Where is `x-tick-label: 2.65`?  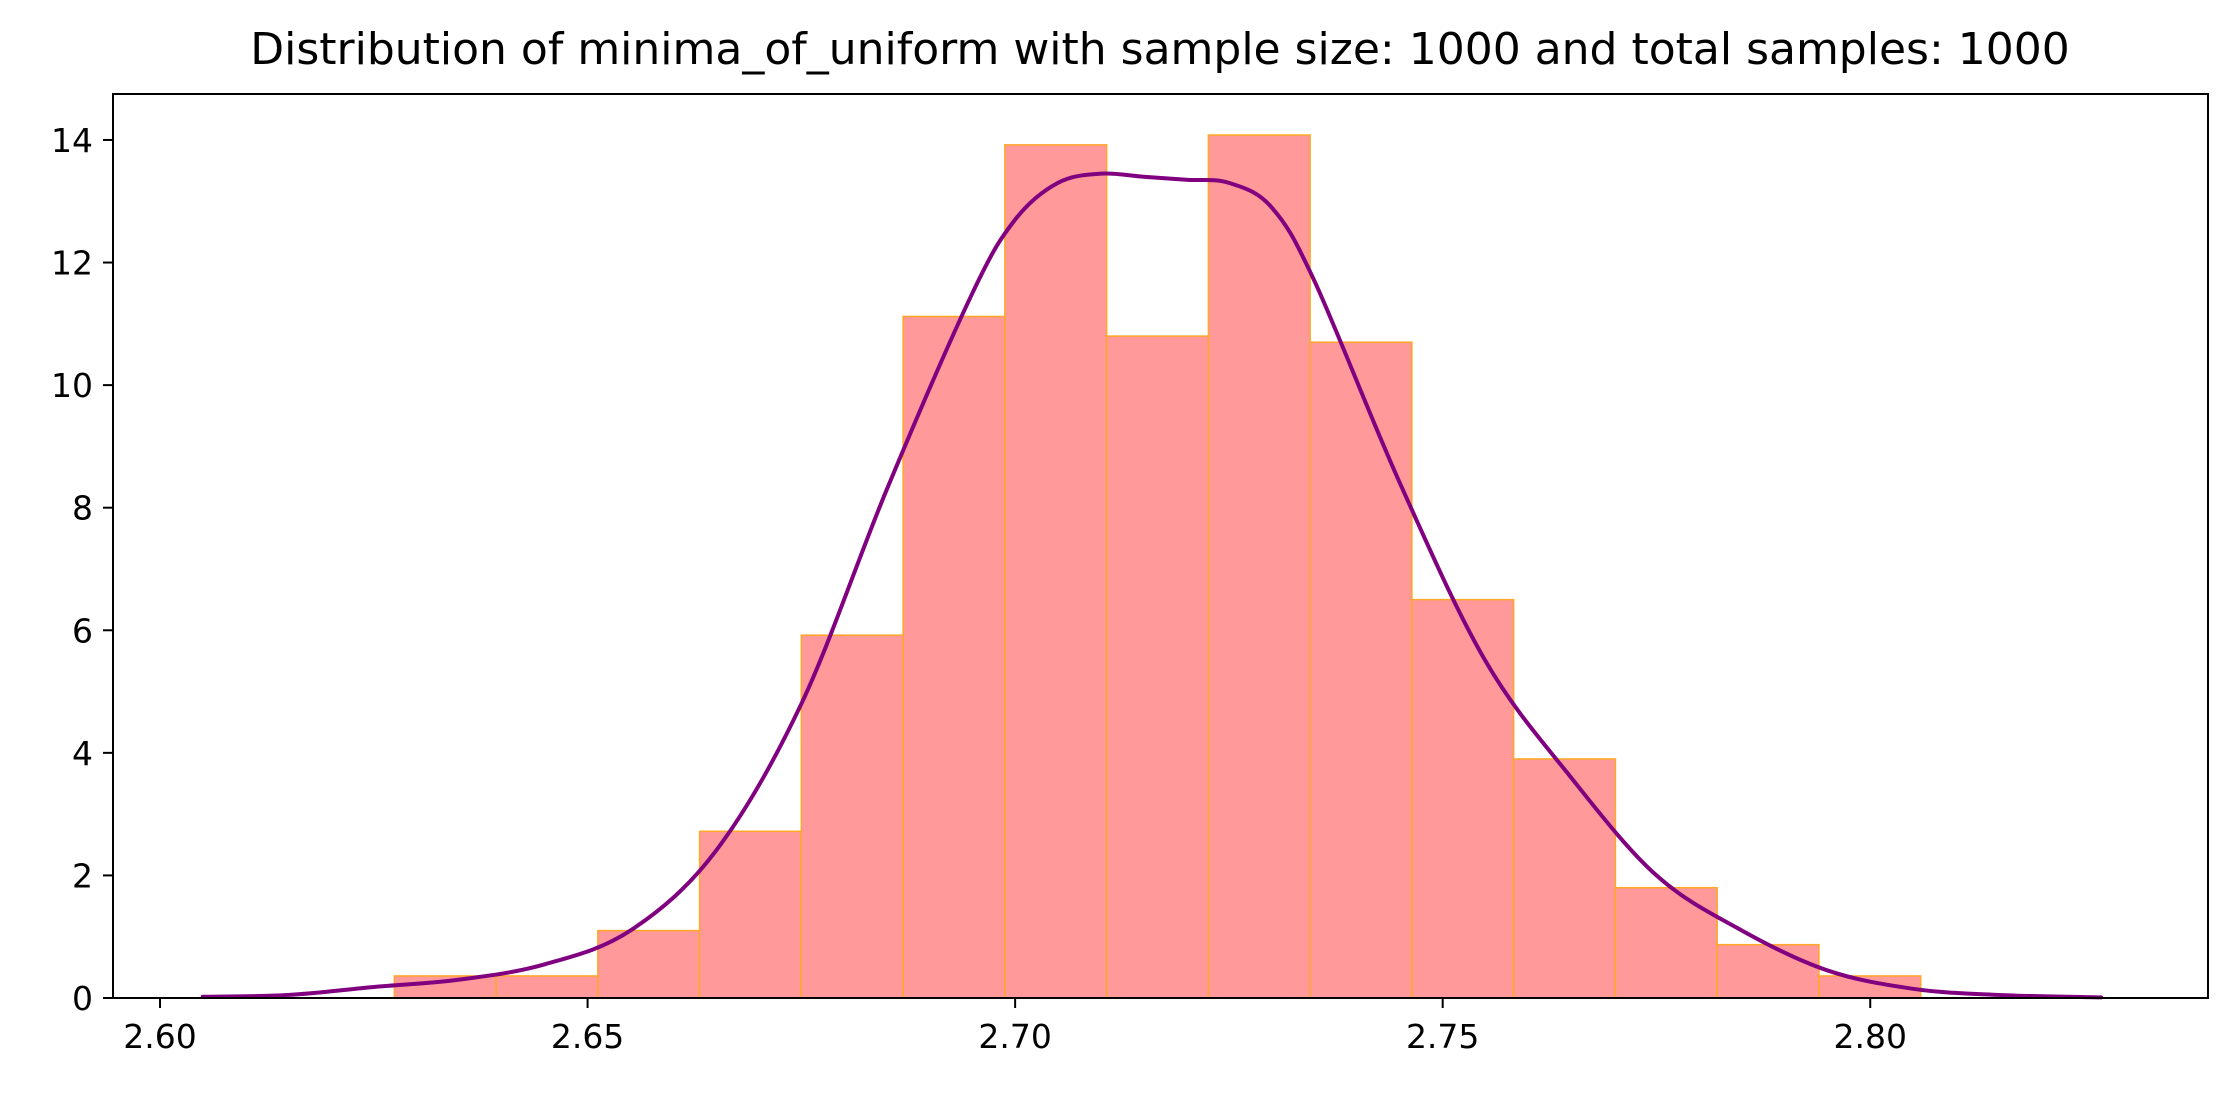 x-tick-label: 2.65 is located at coordinates (587, 1036).